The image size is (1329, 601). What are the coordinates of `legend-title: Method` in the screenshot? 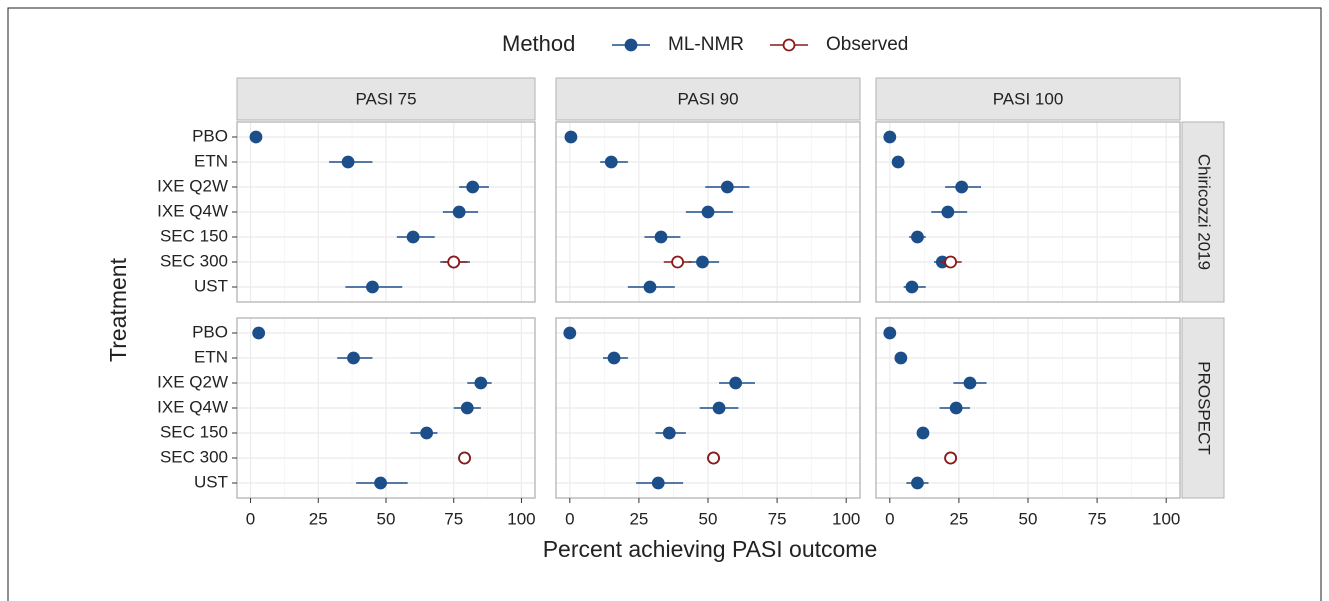 It's located at (538, 43).